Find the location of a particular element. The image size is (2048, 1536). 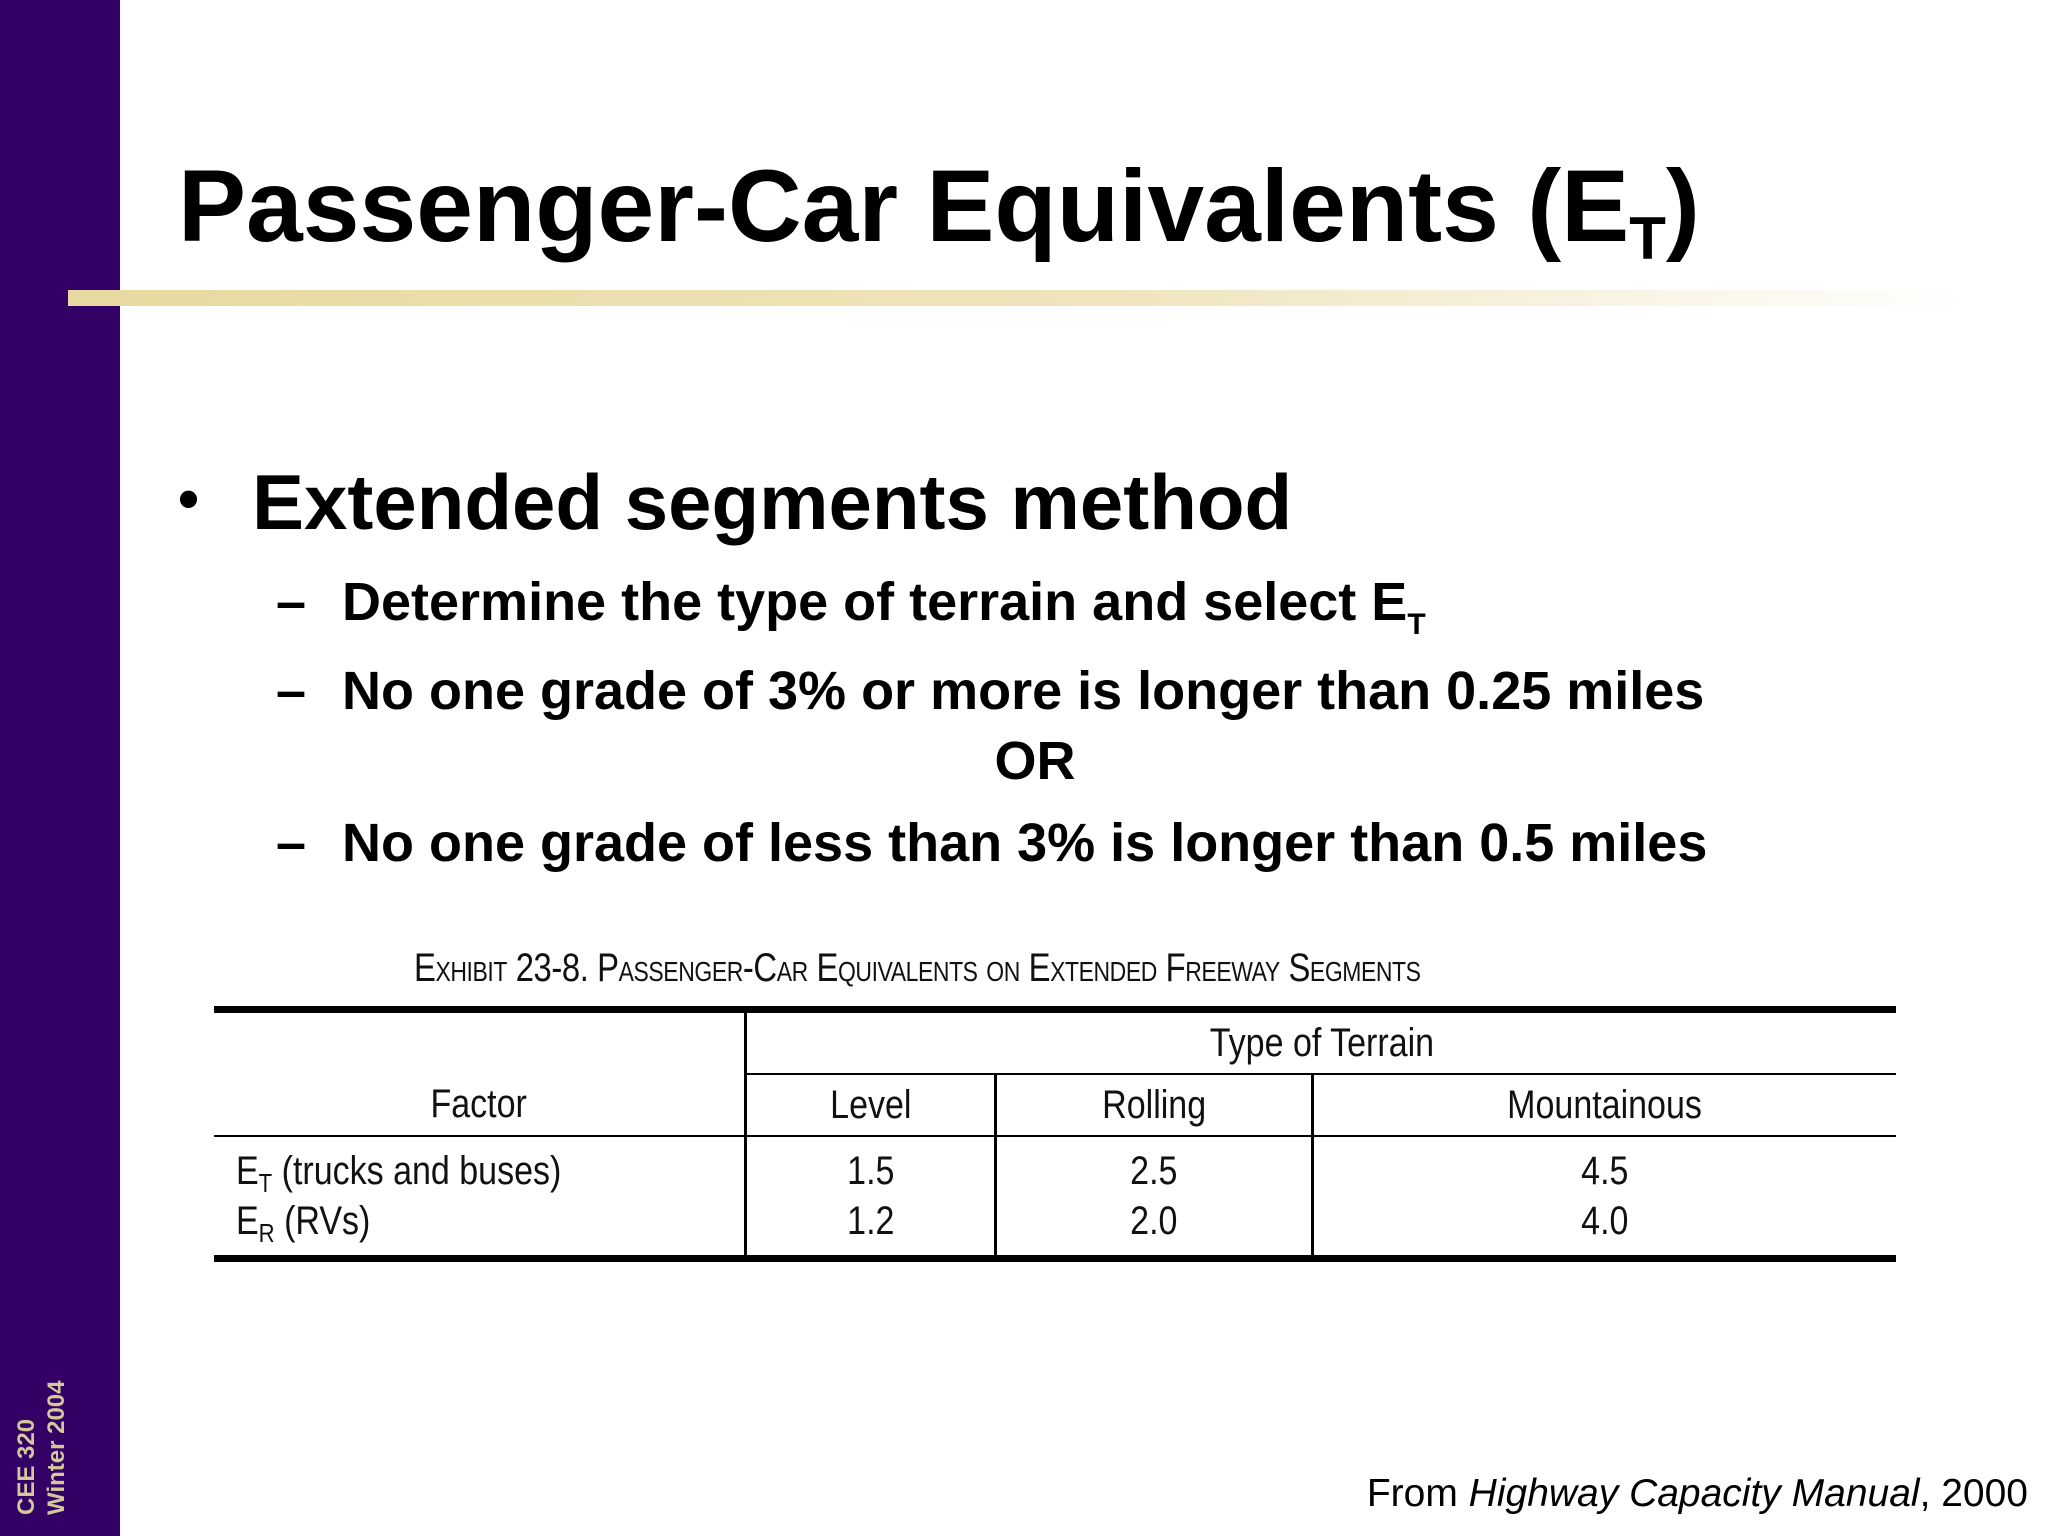

source-title: Highway Capacity Manual is located at coordinates (1694, 1493).